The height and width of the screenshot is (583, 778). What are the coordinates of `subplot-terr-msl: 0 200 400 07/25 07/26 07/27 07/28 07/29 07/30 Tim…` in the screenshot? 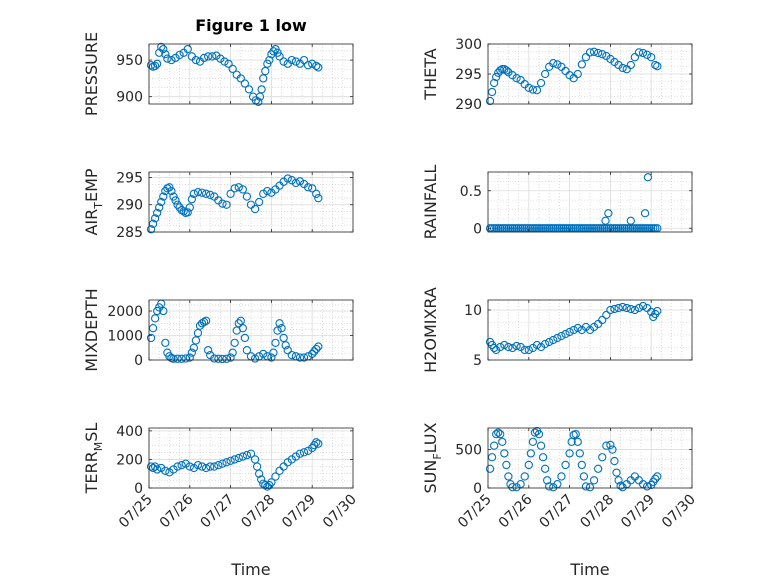 It's located at (221, 501).